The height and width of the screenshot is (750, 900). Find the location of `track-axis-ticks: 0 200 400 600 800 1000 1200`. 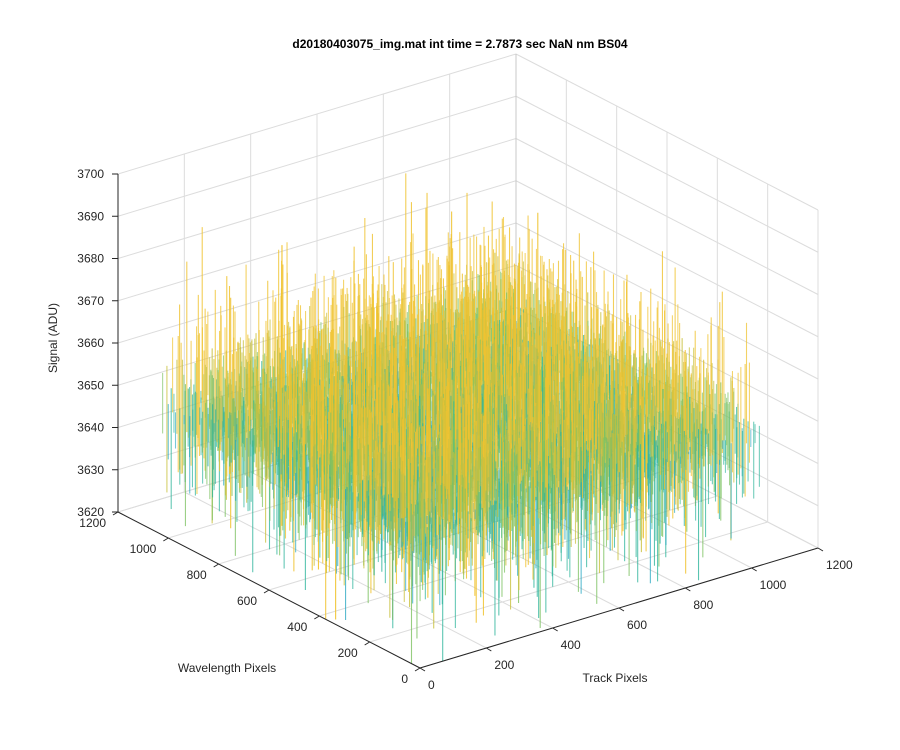

track-axis-ticks: 0 200 400 600 800 1000 1200 is located at coordinates (636, 619).